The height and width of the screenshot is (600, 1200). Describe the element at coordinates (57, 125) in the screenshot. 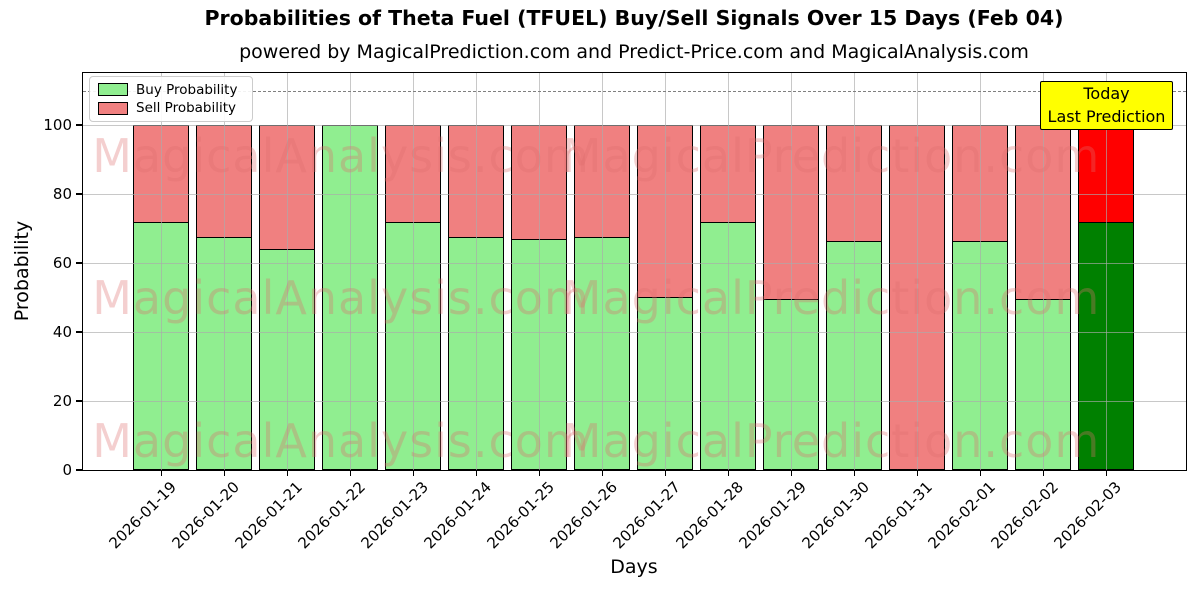

I see `y-tick-label: 100` at that location.